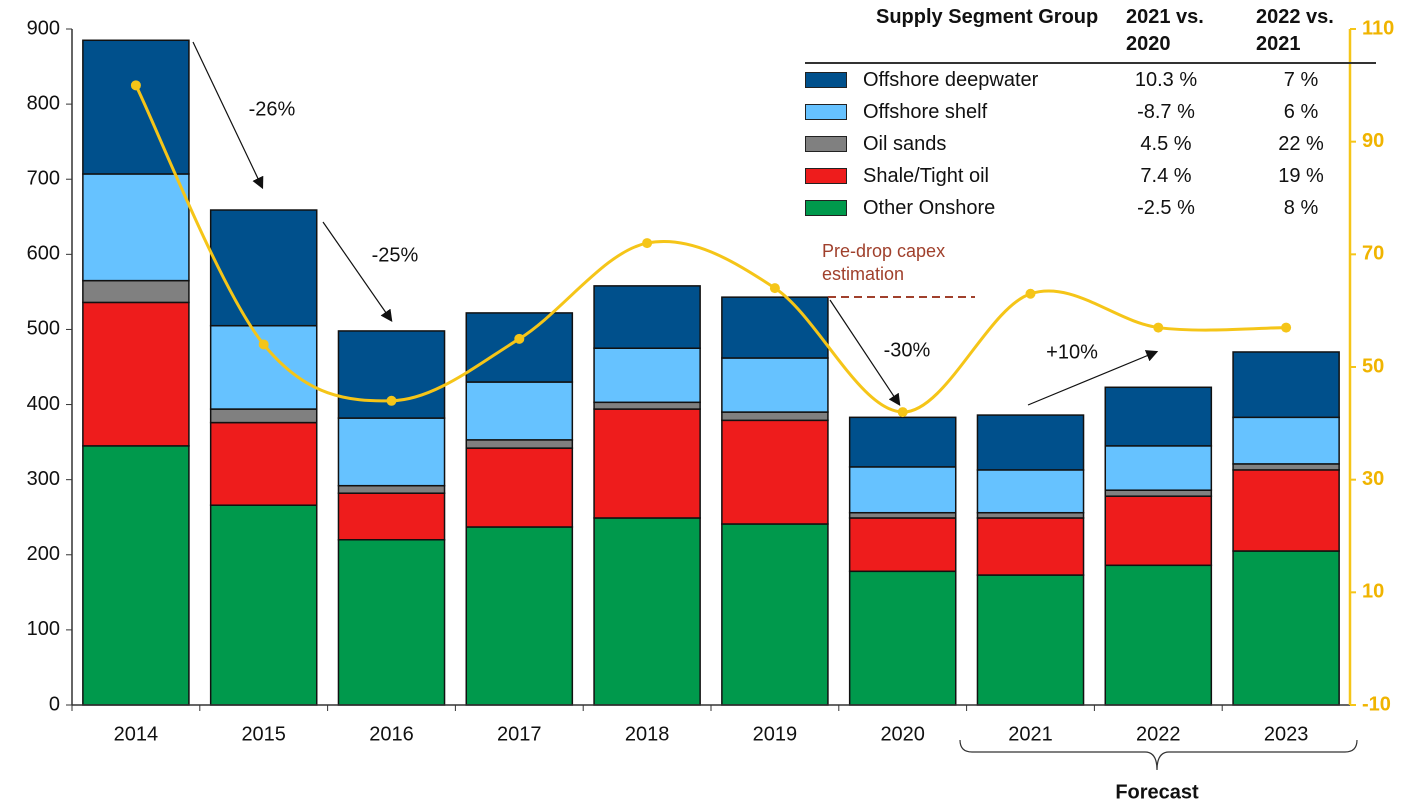  I want to click on legend-cell: 7.4 %, so click(1166, 175).